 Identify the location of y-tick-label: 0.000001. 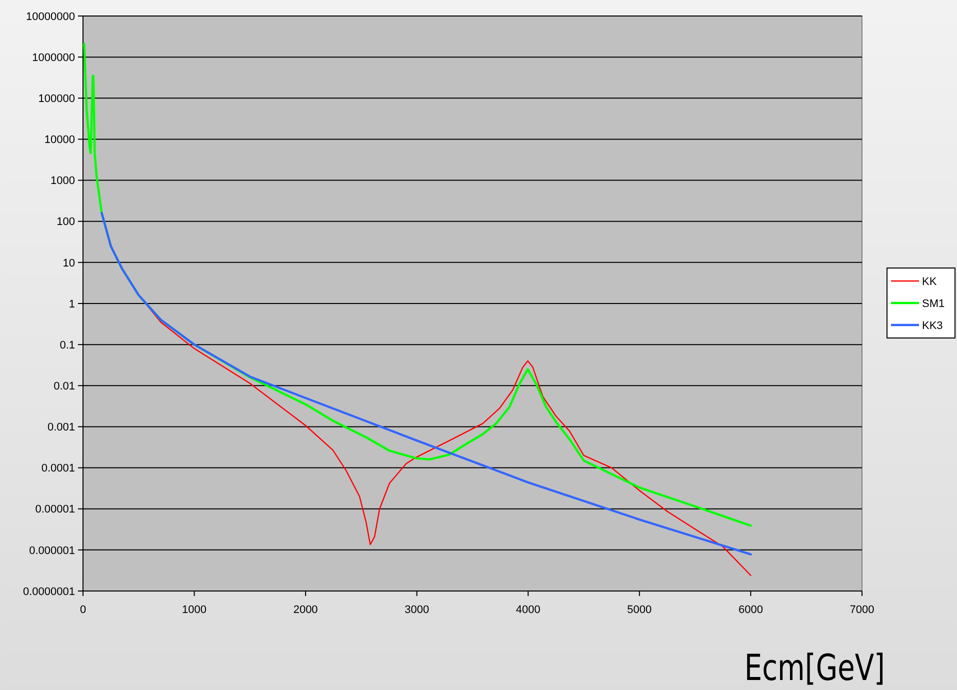
(52, 550).